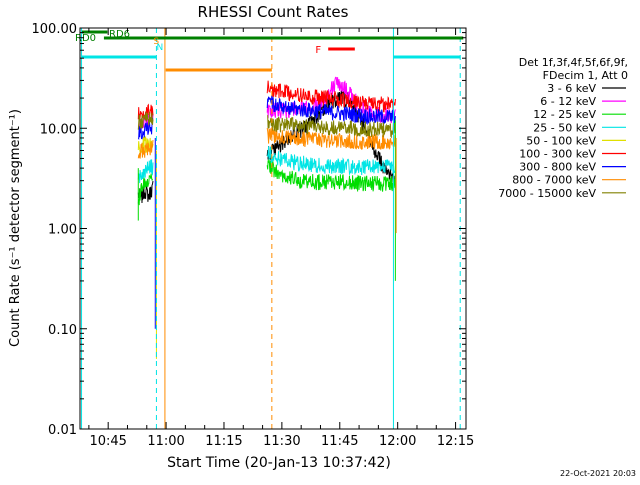  What do you see at coordinates (571, 88) in the screenshot?
I see `legend-label-0: 3 - 6 keV` at bounding box center [571, 88].